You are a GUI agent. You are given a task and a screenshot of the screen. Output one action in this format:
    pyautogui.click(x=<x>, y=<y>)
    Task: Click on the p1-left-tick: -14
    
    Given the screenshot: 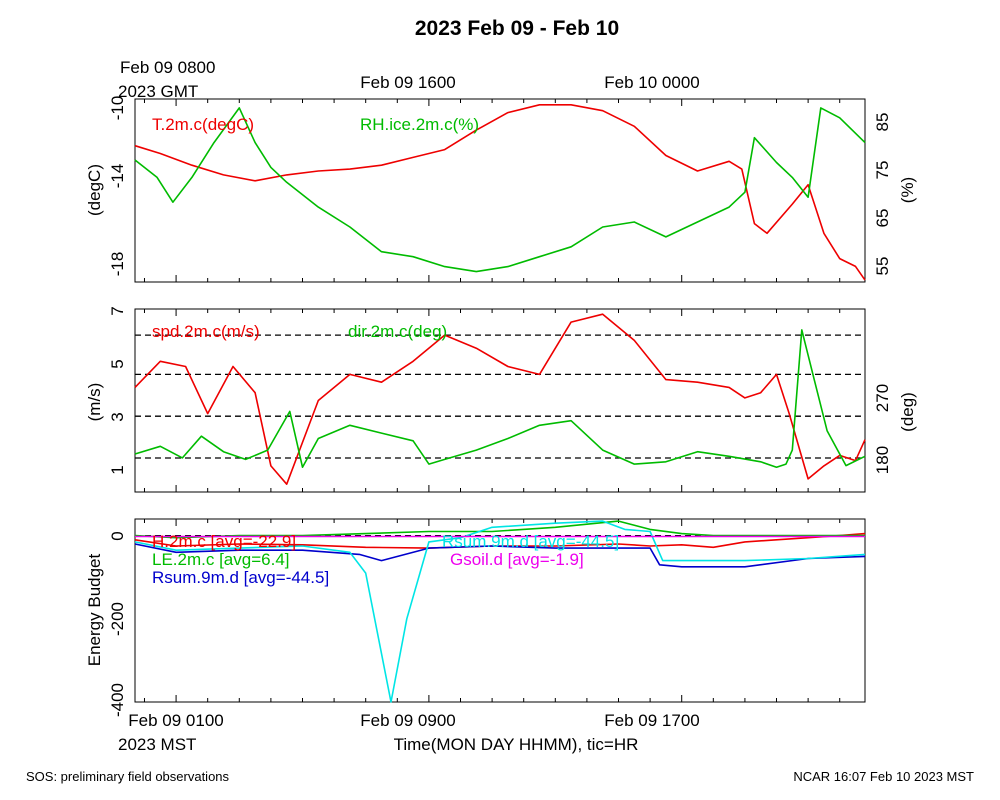 What is the action you would take?
    pyautogui.click(x=117, y=176)
    